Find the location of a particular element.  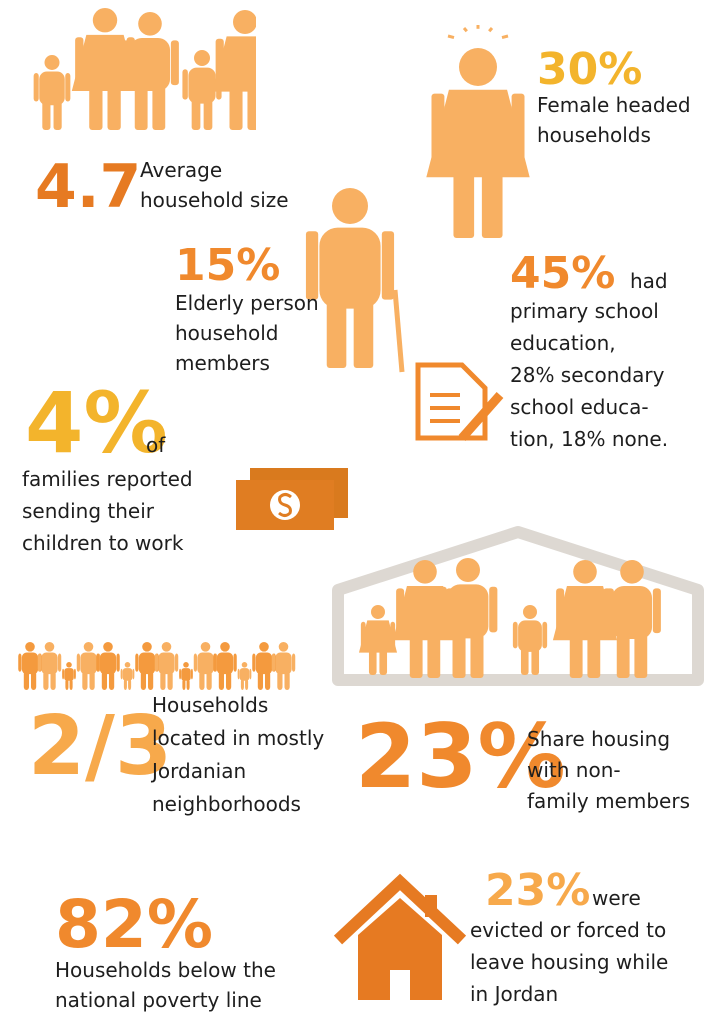

family-icon is located at coordinates (164, 67).